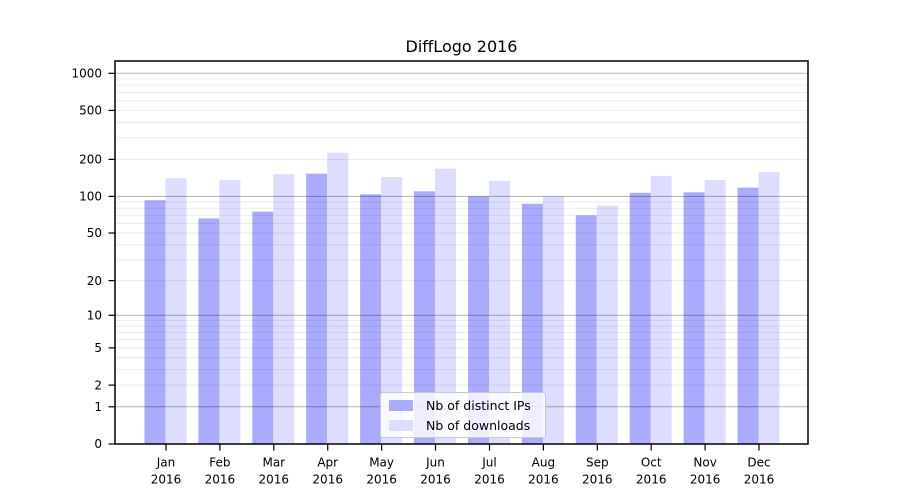 The width and height of the screenshot is (900, 500). I want to click on y-tick-label: 1000, so click(86, 74).